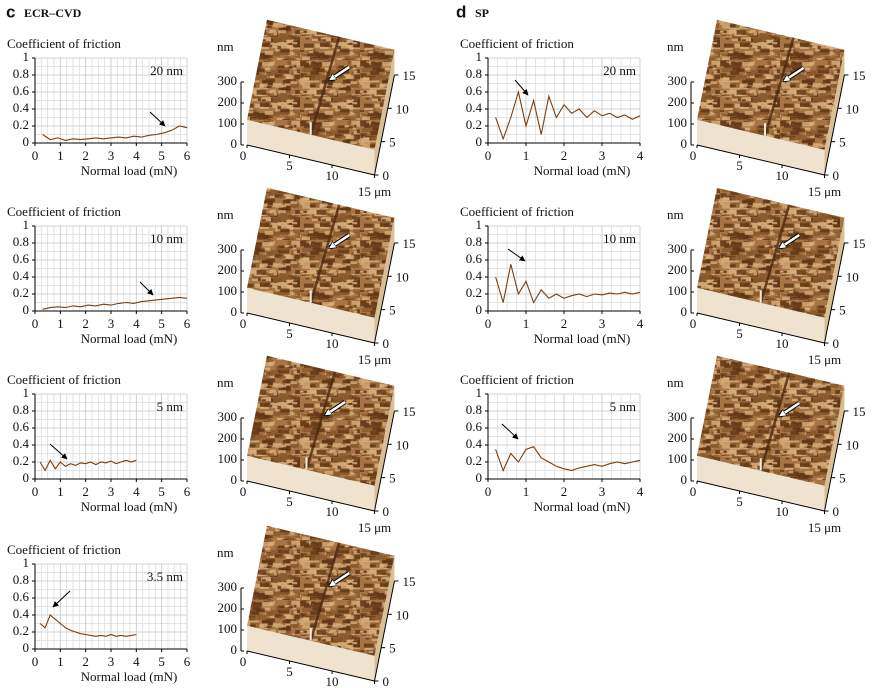 The width and height of the screenshot is (887, 688). I want to click on panel-title: ECR–CVD, so click(53, 13).